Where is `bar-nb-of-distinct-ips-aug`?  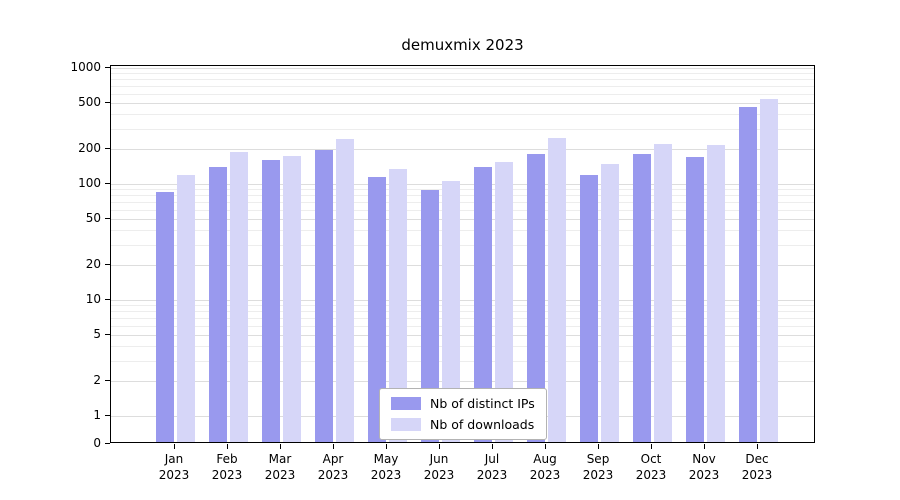
bar-nb-of-distinct-ips-aug is located at coordinates (535, 298).